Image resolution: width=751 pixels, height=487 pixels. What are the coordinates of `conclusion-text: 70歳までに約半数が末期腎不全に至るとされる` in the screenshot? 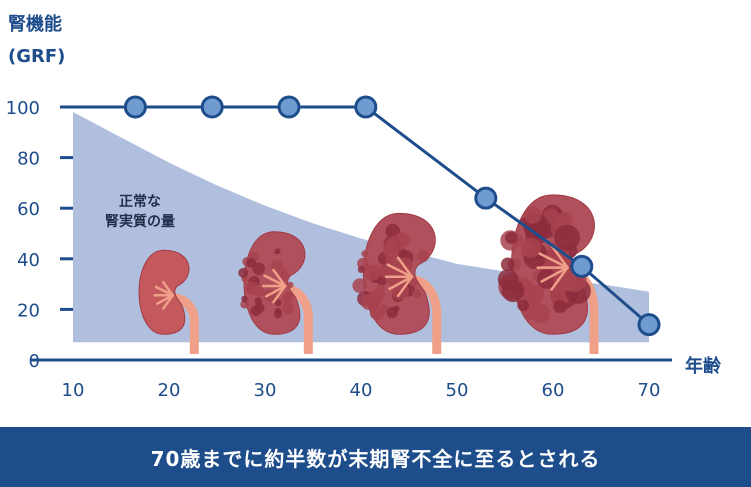 It's located at (375, 458).